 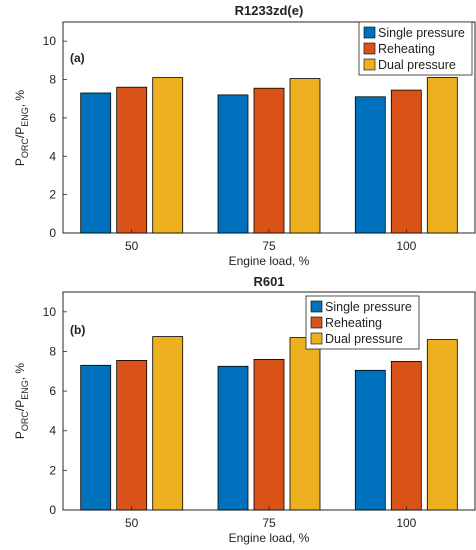 What do you see at coordinates (77, 58) in the screenshot?
I see `panel-tag: (a)` at bounding box center [77, 58].